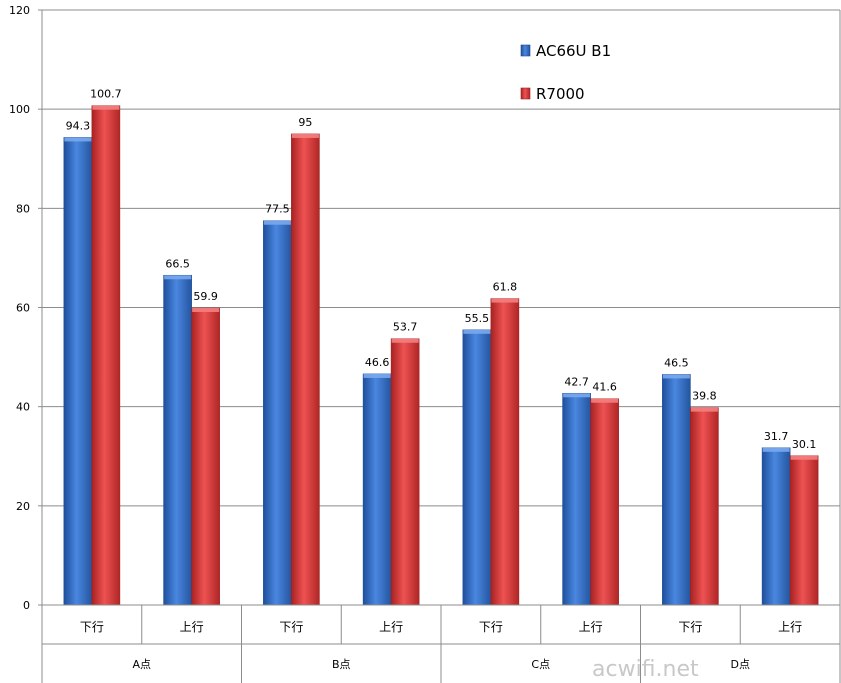 The width and height of the screenshot is (841, 683). I want to click on data-label: 46.6, so click(377, 362).